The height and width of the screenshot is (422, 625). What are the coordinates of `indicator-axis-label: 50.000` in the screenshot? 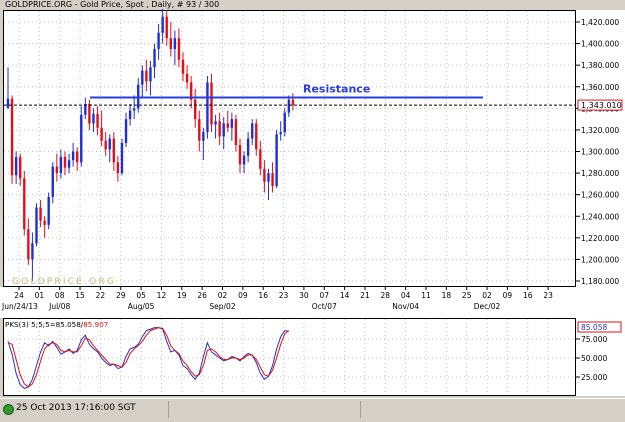 It's located at (594, 358).